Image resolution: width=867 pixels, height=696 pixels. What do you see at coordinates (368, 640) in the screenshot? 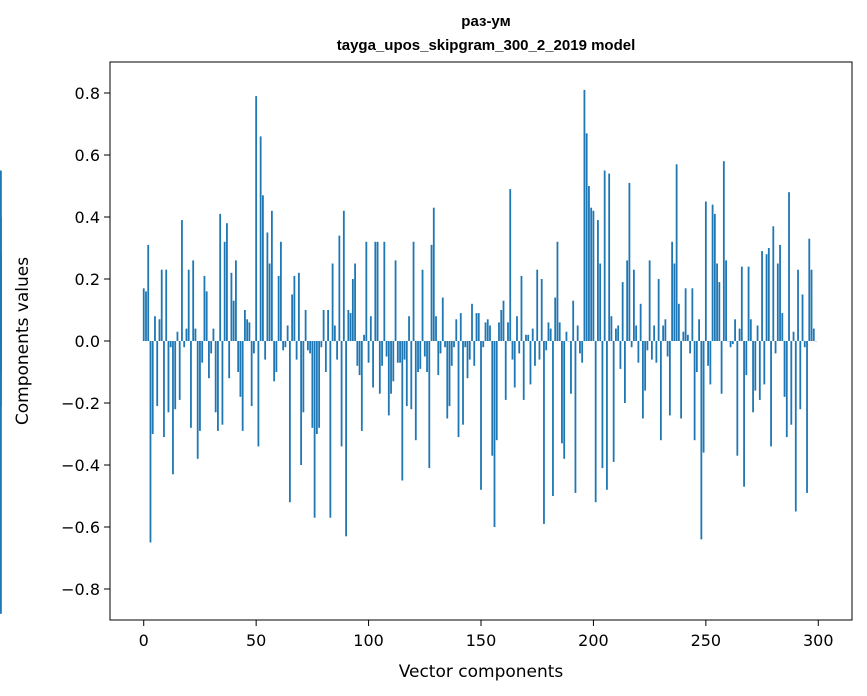
I see `x-tick-label: 100` at bounding box center [368, 640].